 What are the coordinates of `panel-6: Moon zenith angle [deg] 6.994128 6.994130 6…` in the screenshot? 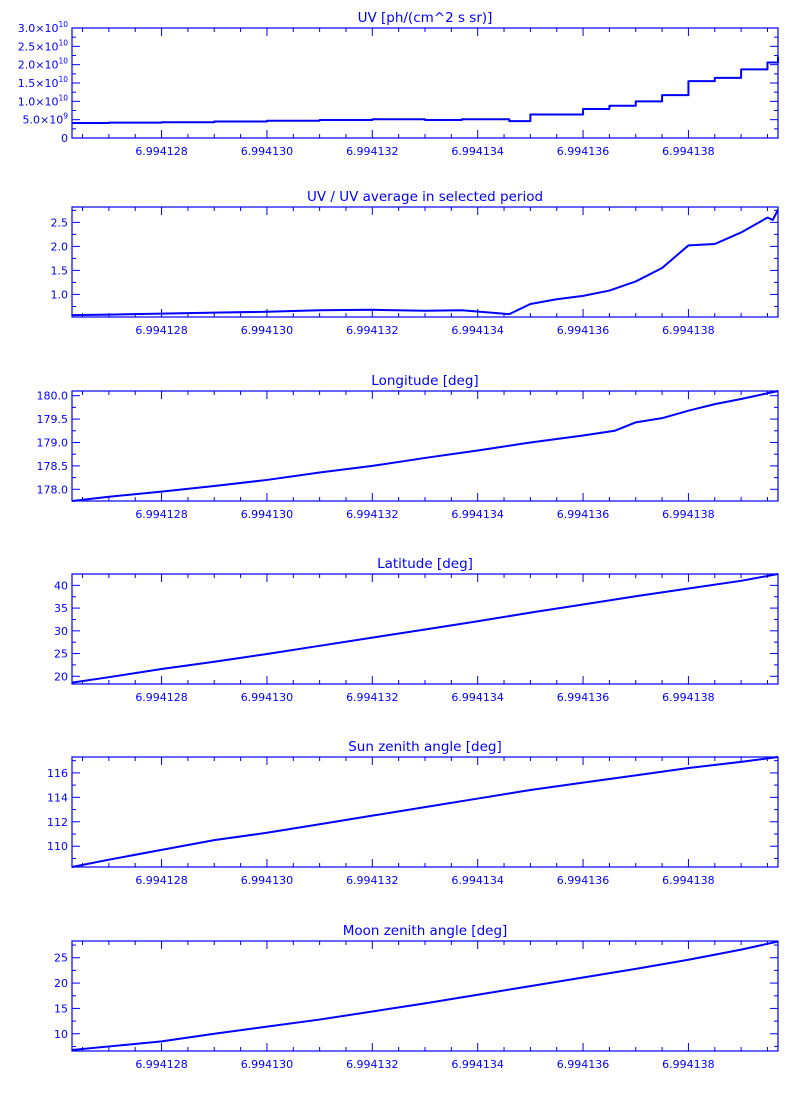 It's located at (416, 997).